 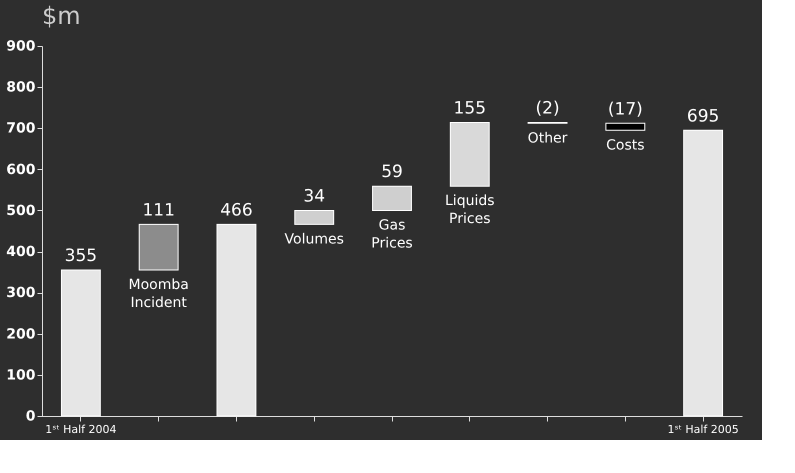 I want to click on data-label: 59, so click(x=392, y=172).